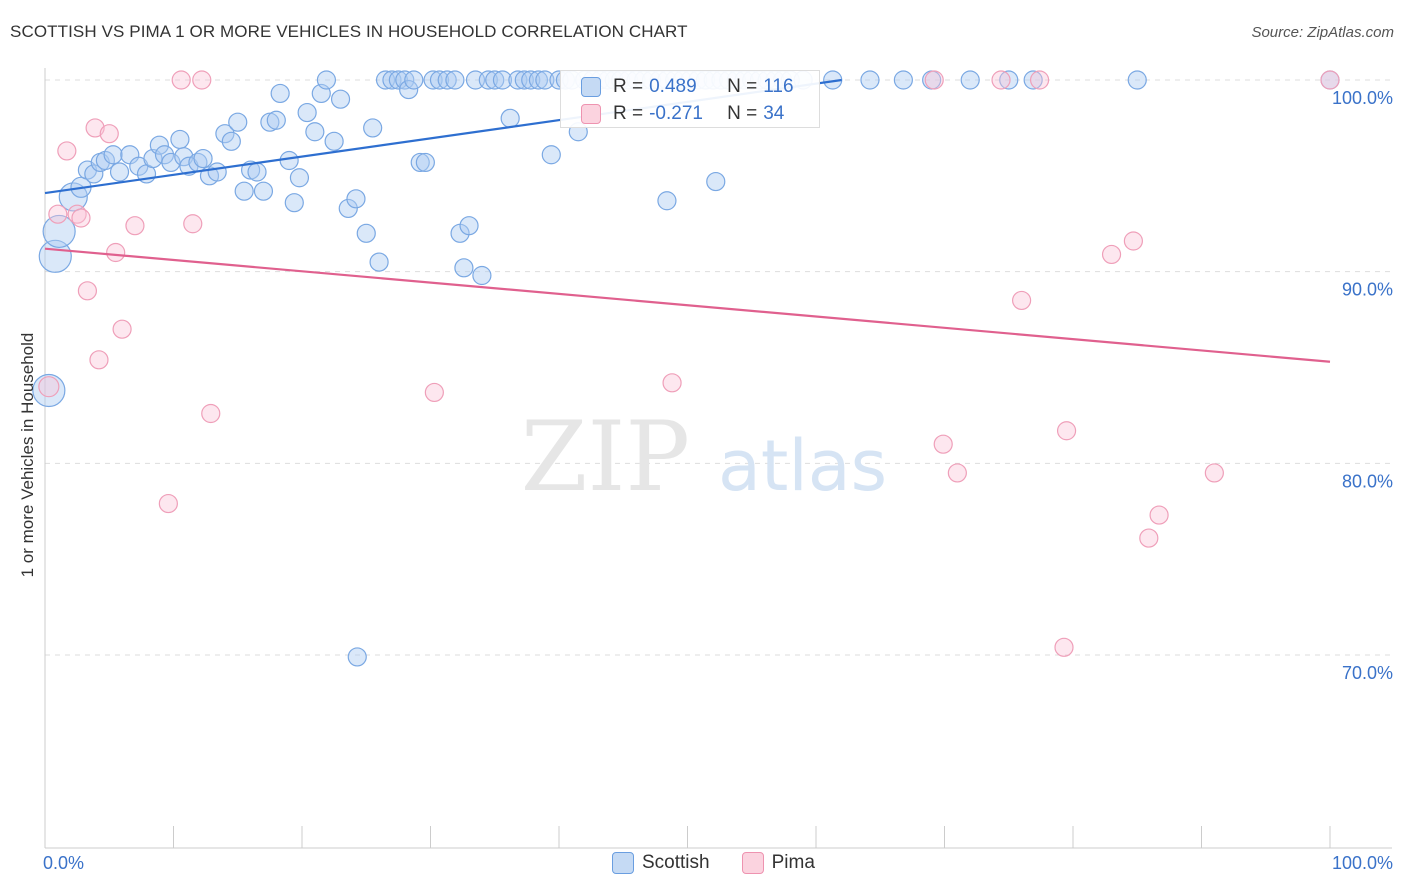  What do you see at coordinates (27, 455) in the screenshot?
I see `y-axis-label: 1 or more Vehicles in Household` at bounding box center [27, 455].